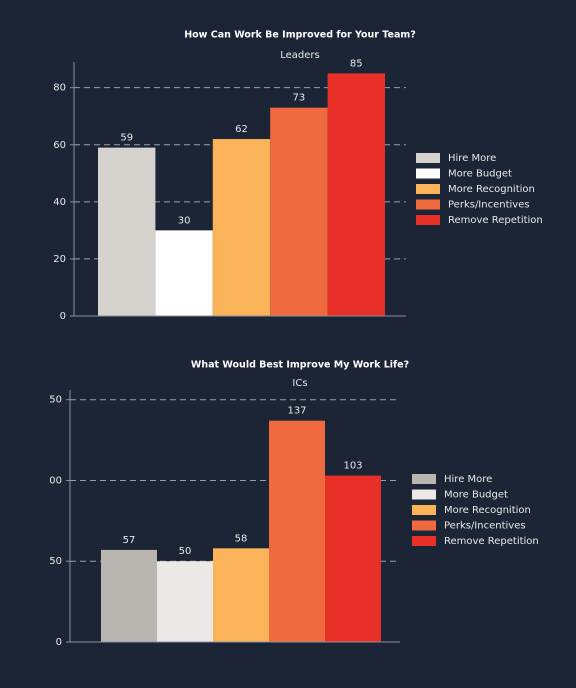 Image resolution: width=576 pixels, height=688 pixels. I want to click on value-label: 50, so click(185, 551).